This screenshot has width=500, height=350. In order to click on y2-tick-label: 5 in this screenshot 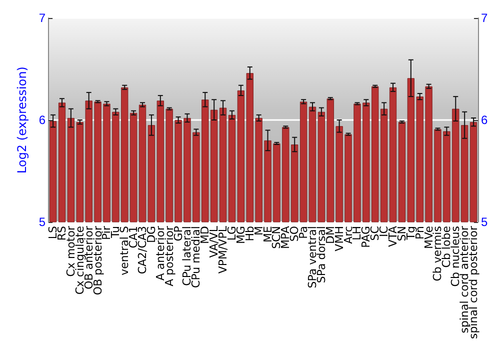, I will do `click(484, 222)`.